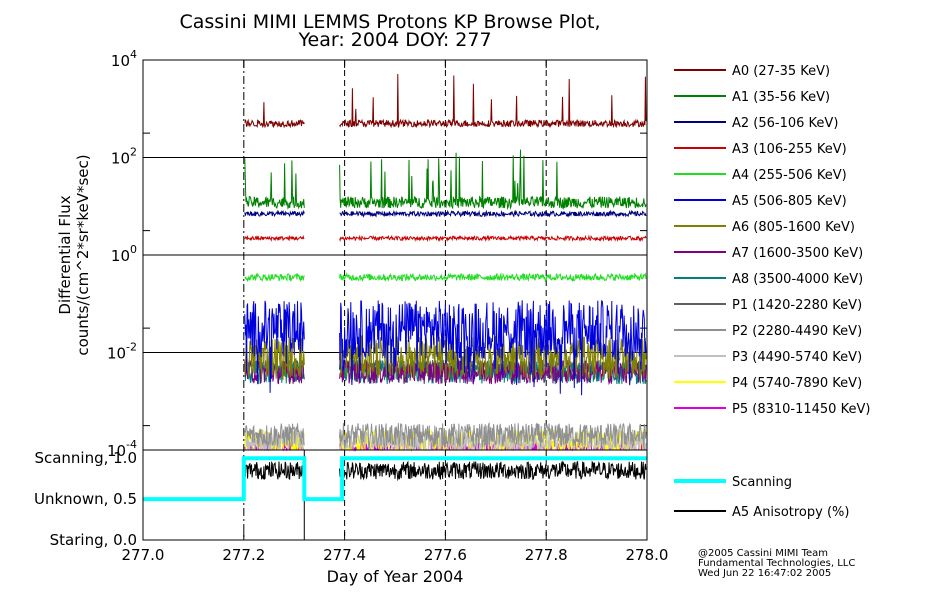  What do you see at coordinates (143, 555) in the screenshot?
I see `x-tick-label-0: 277.0` at bounding box center [143, 555].